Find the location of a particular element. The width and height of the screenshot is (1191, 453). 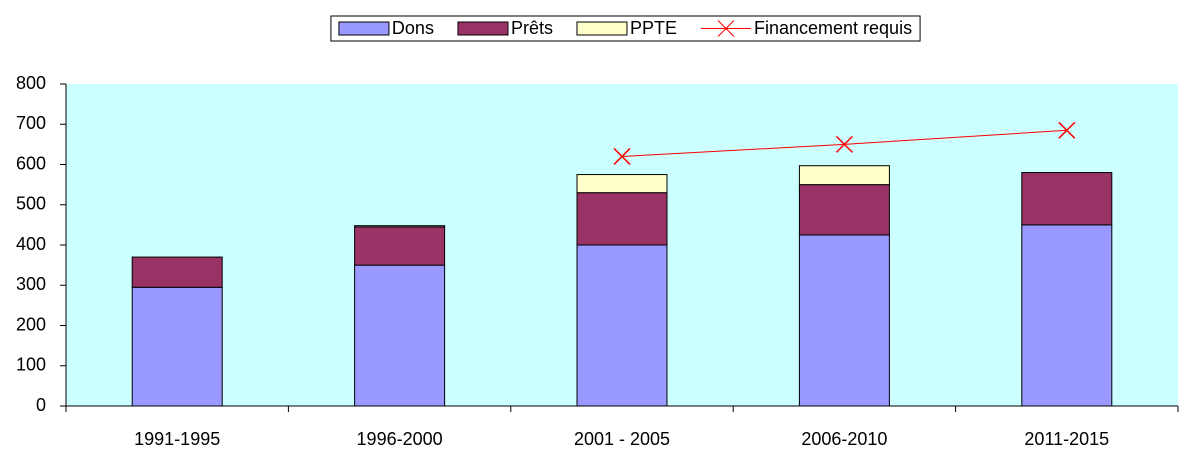

x-tick-label: 2001 - 2005 is located at coordinates (622, 439).